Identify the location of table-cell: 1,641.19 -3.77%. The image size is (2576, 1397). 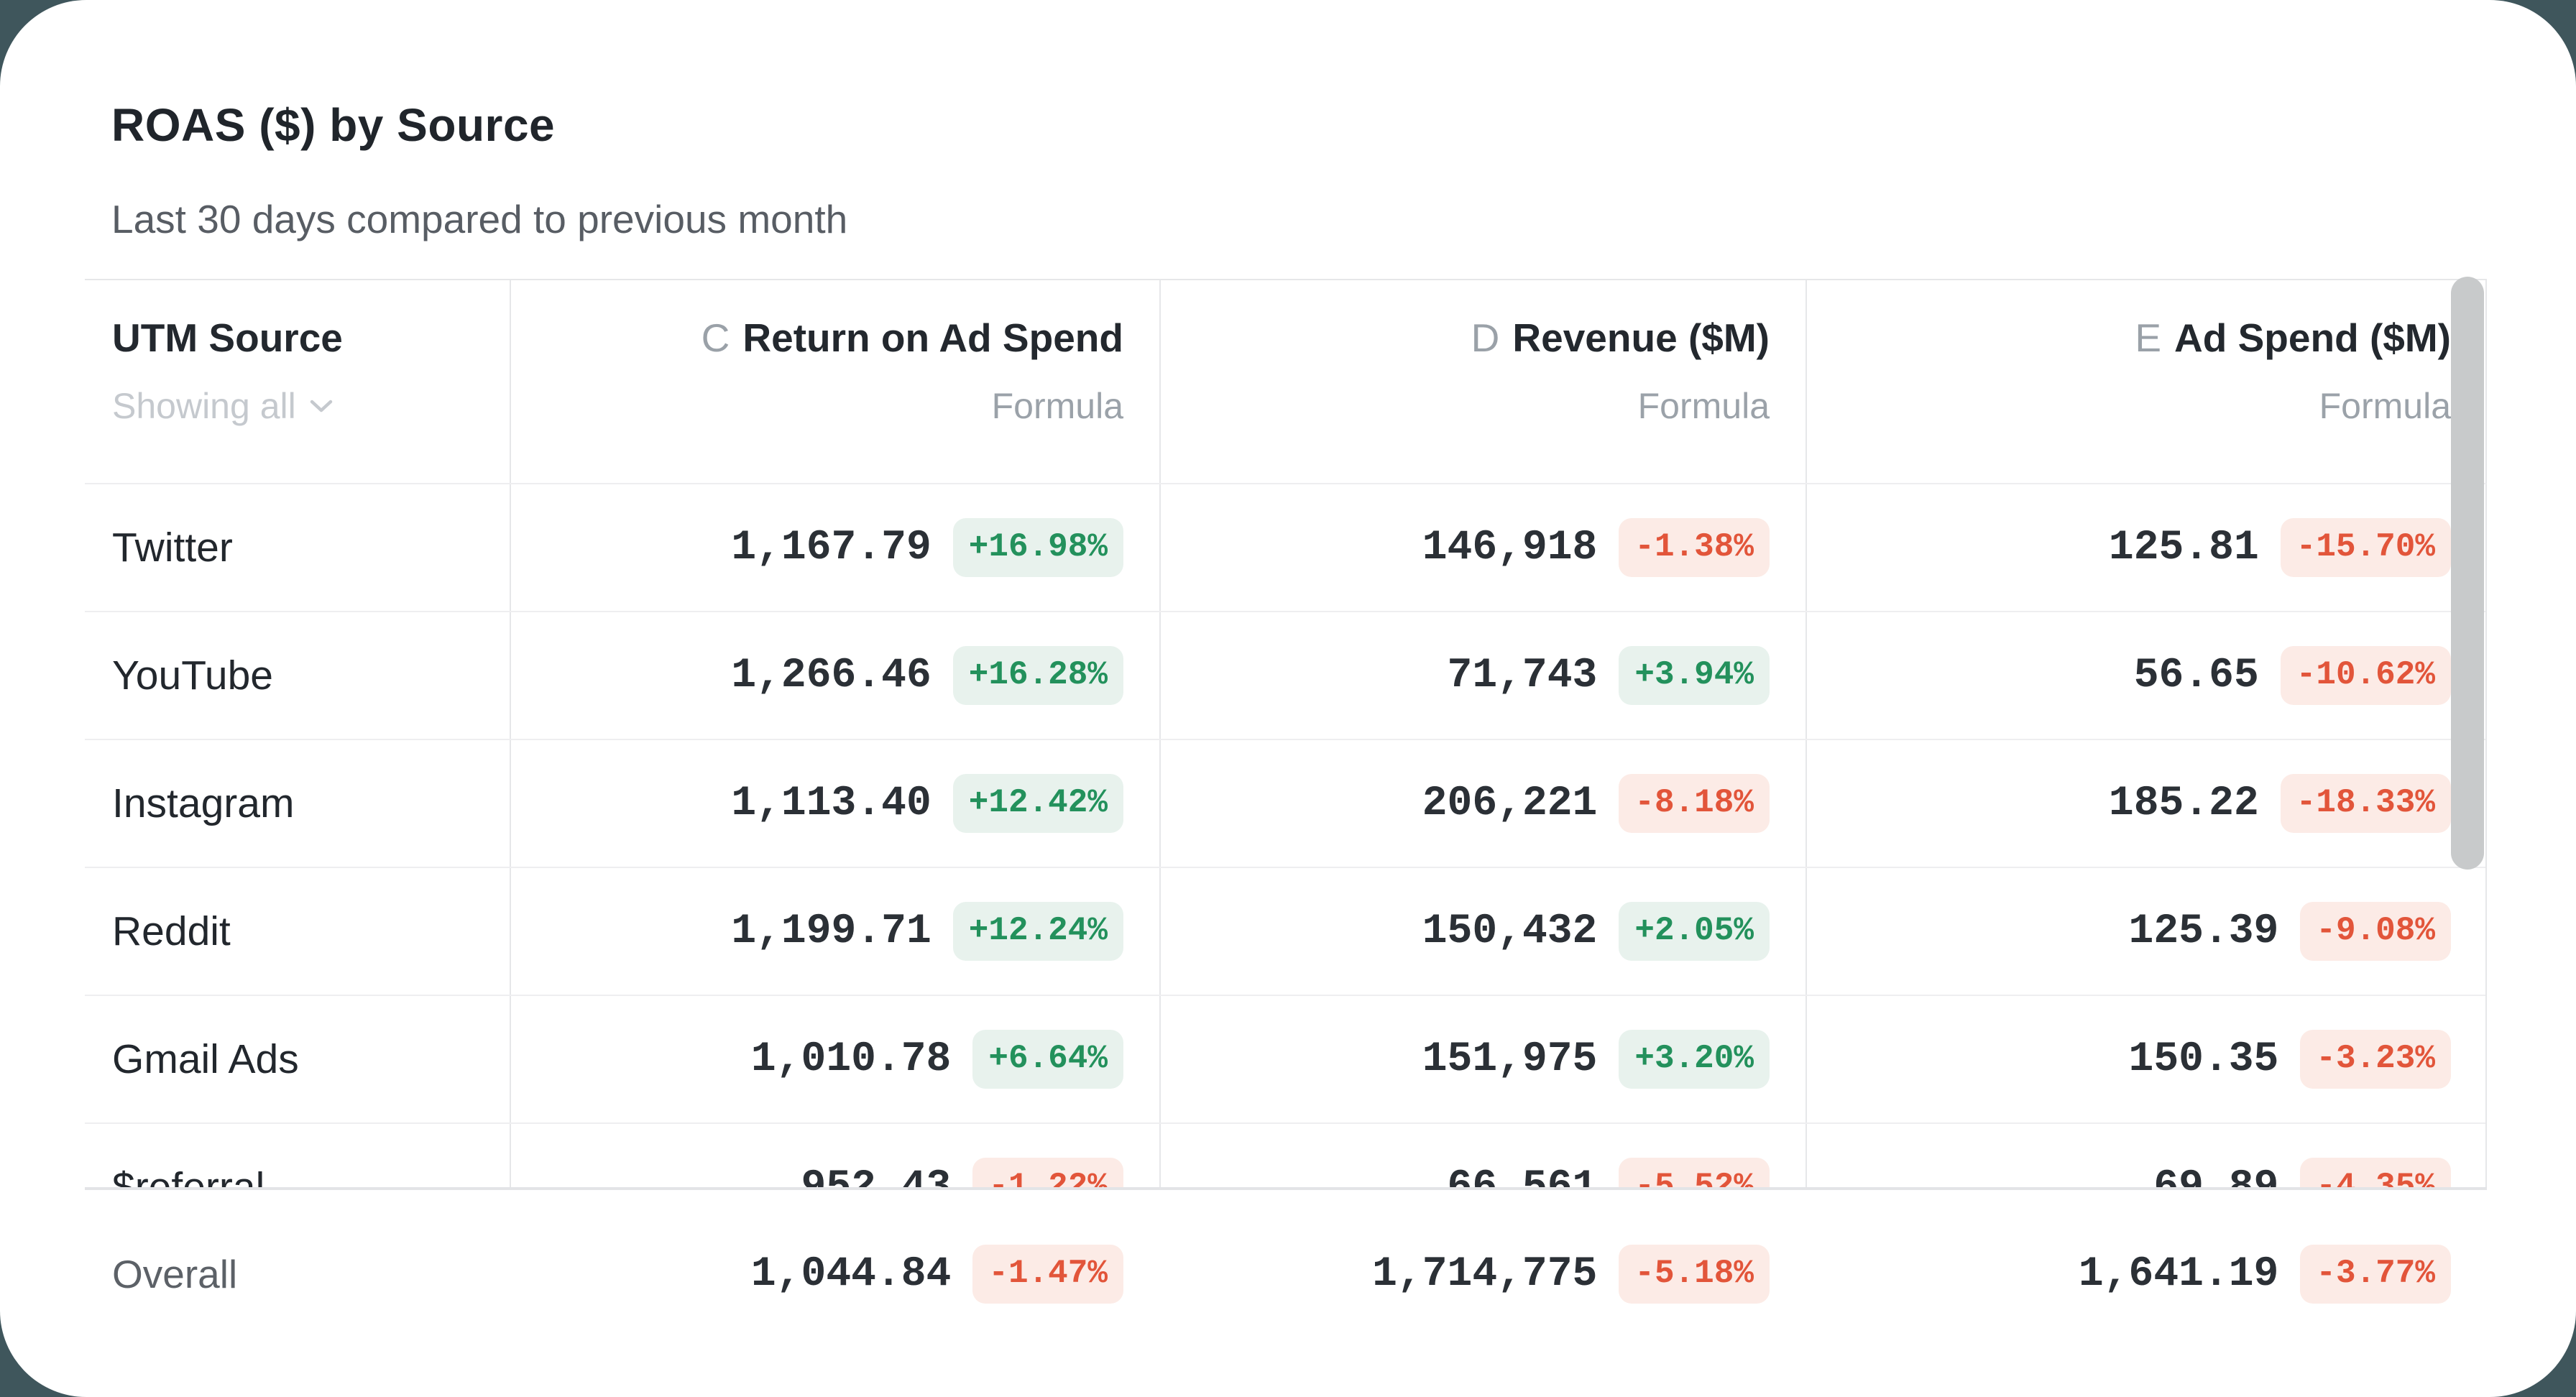
(2146, 1274).